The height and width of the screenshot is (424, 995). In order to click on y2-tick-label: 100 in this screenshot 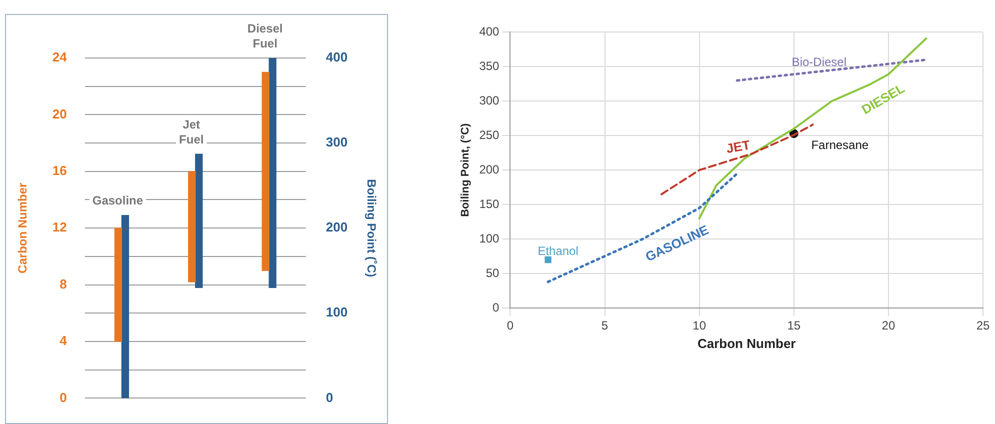, I will do `click(337, 312)`.